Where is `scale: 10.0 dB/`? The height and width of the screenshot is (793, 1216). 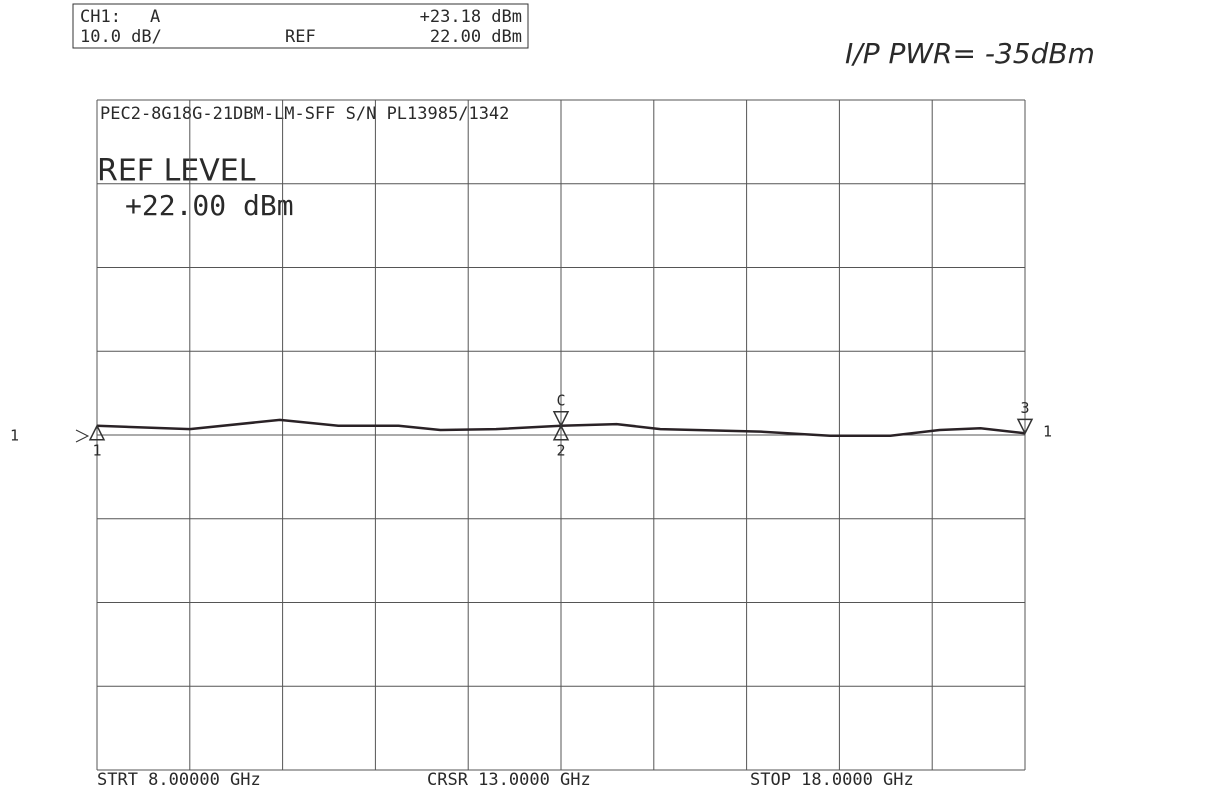 scale: 10.0 dB/ is located at coordinates (121, 37).